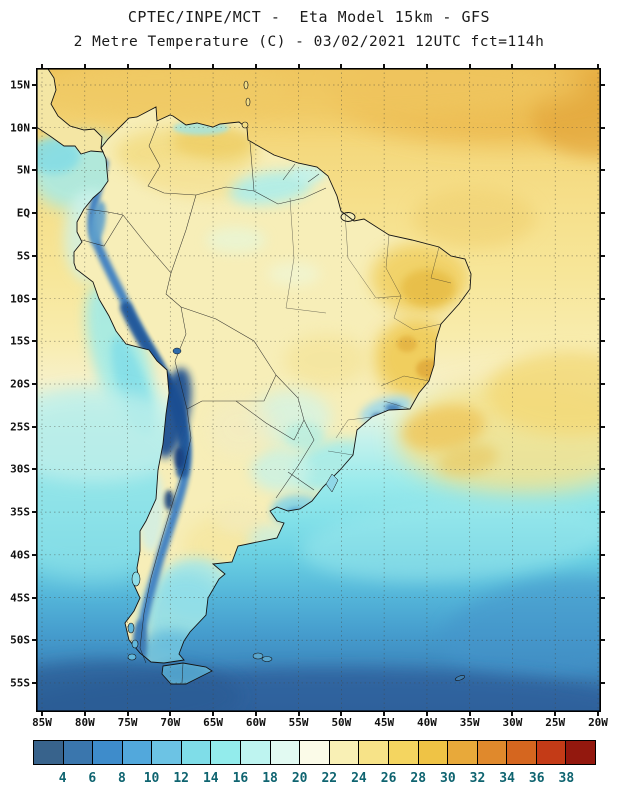  I want to click on lat-label: 10S, so click(20, 299).